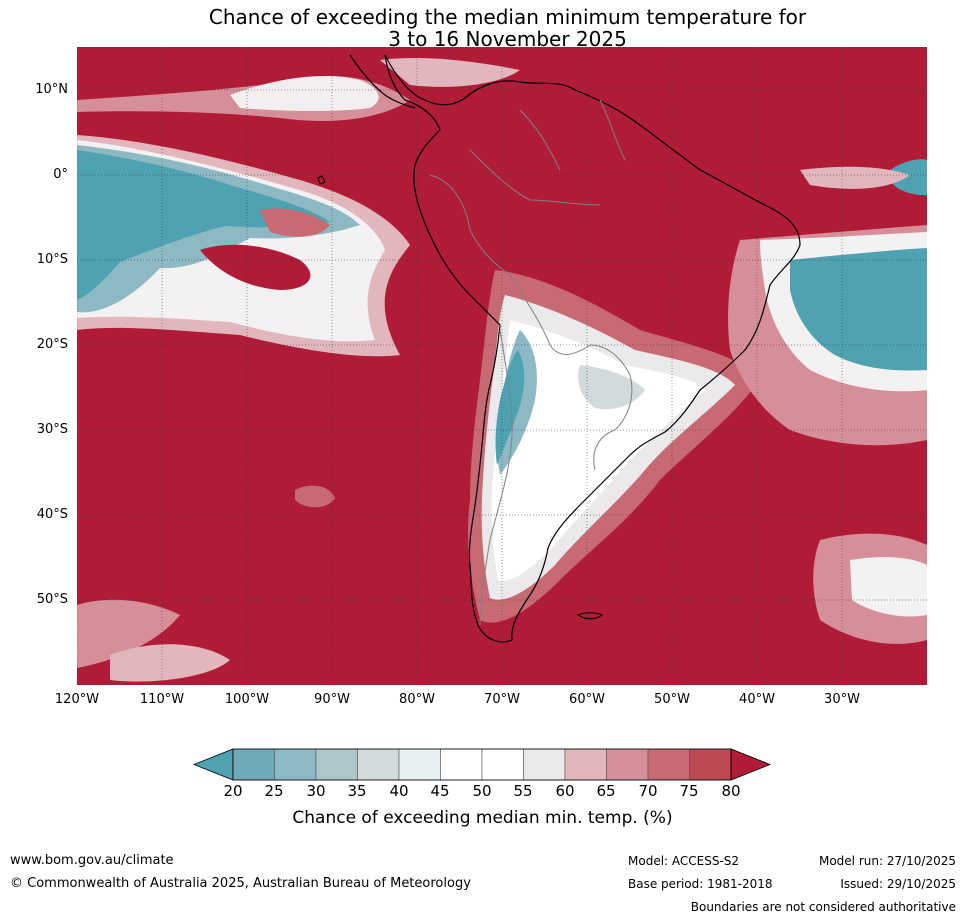  I want to click on cb-tick-80: 80, so click(731, 791).